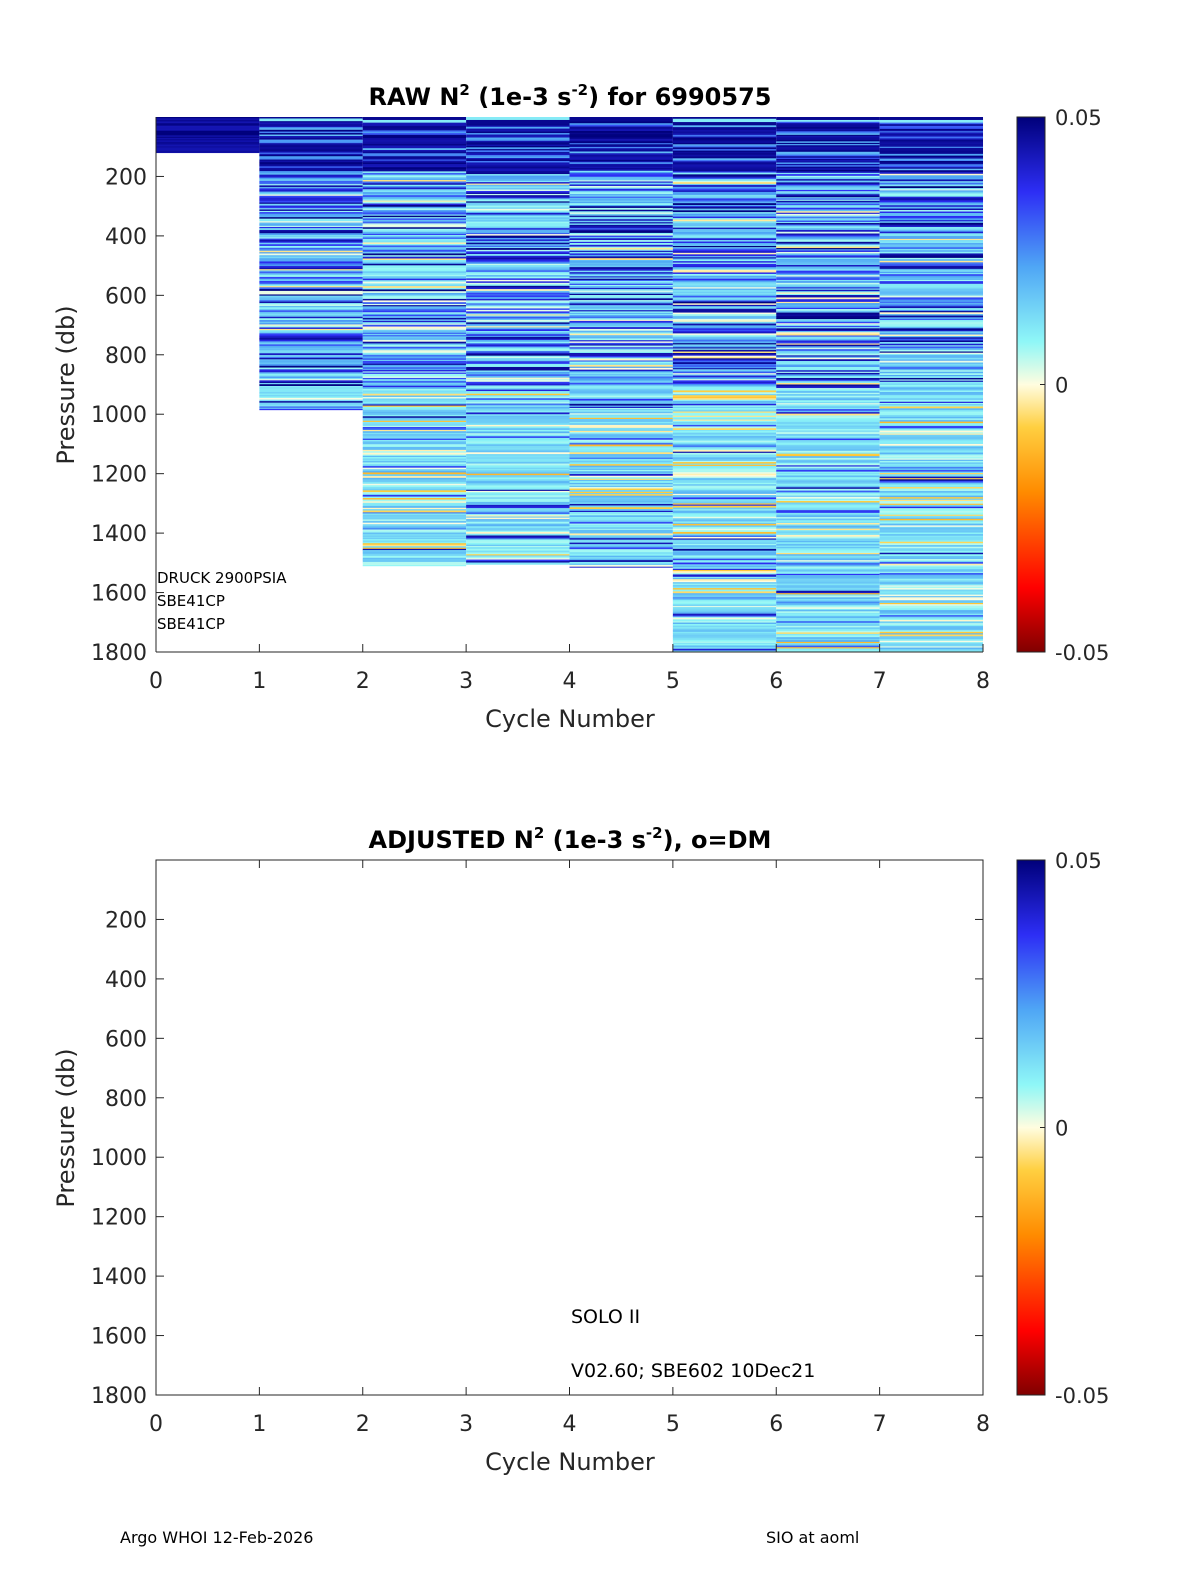 The height and width of the screenshot is (1575, 1200). What do you see at coordinates (1062, 1128) in the screenshot?
I see `adjusted-colorbar: 0.050-0.05` at bounding box center [1062, 1128].